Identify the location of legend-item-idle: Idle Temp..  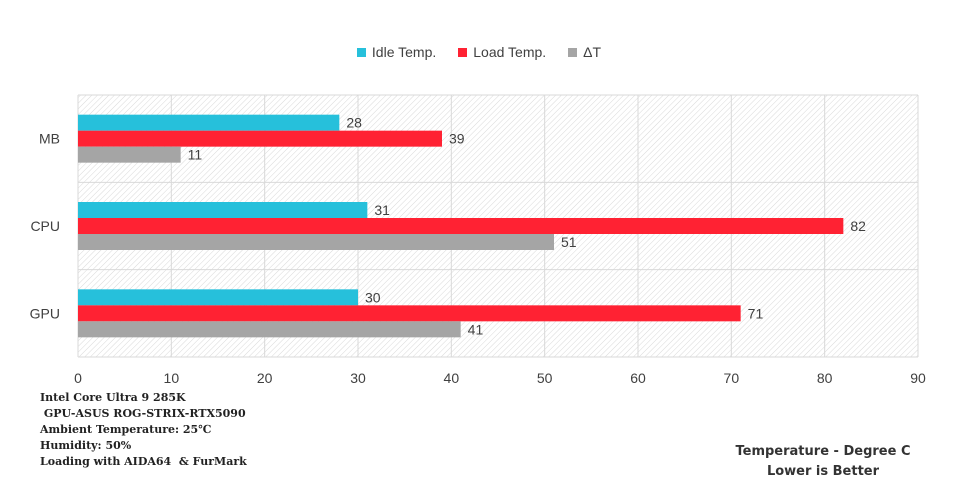
(396, 52).